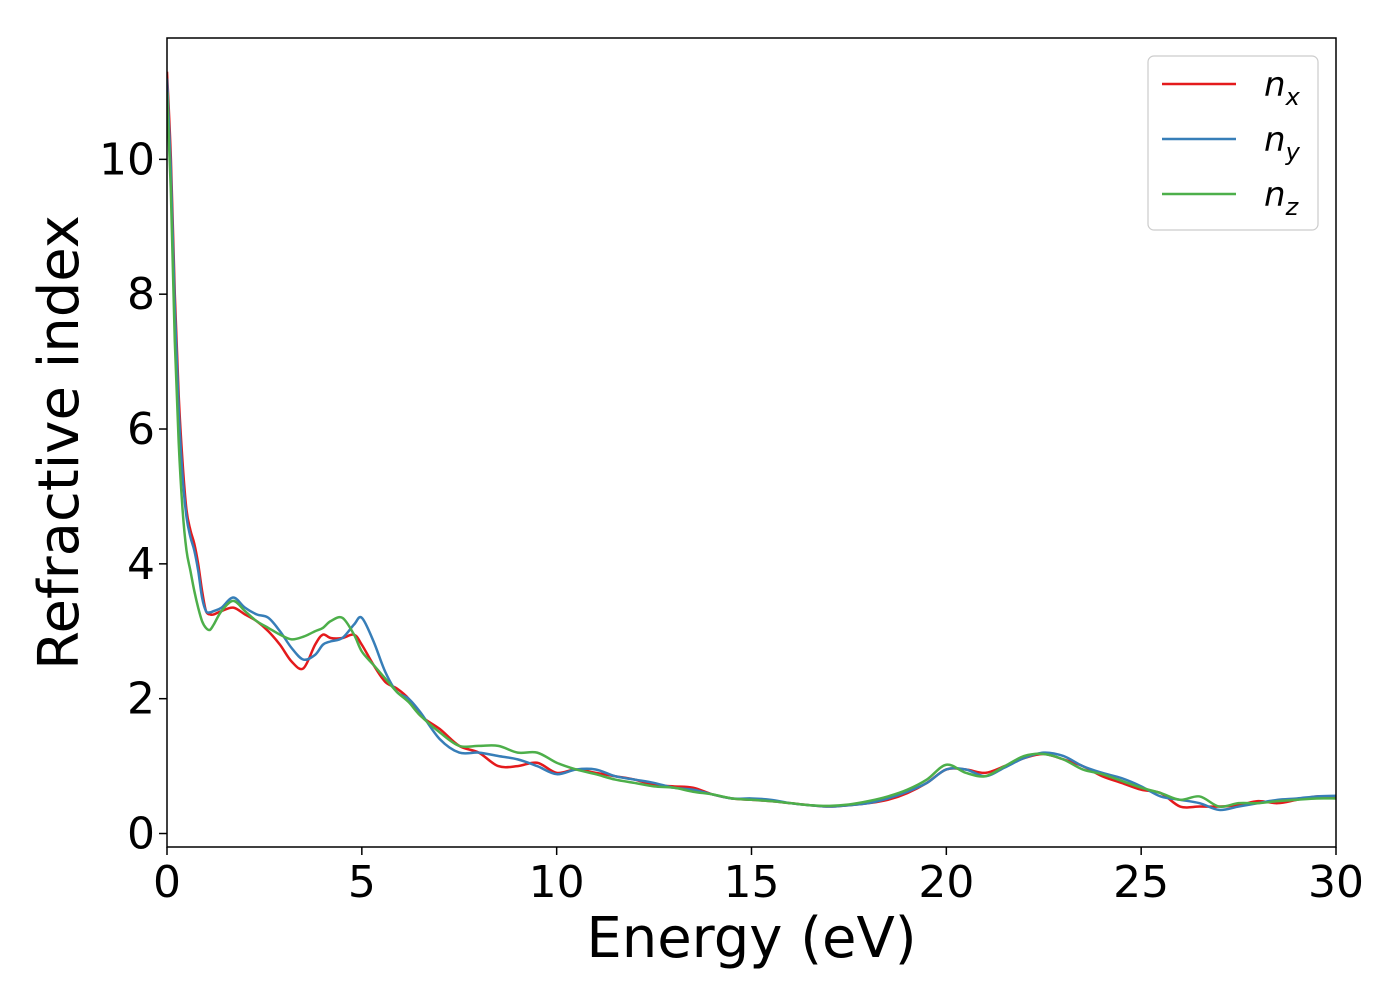 The image size is (1400, 1000). Describe the element at coordinates (141, 564) in the screenshot. I see `y-tick-label: 4` at that location.